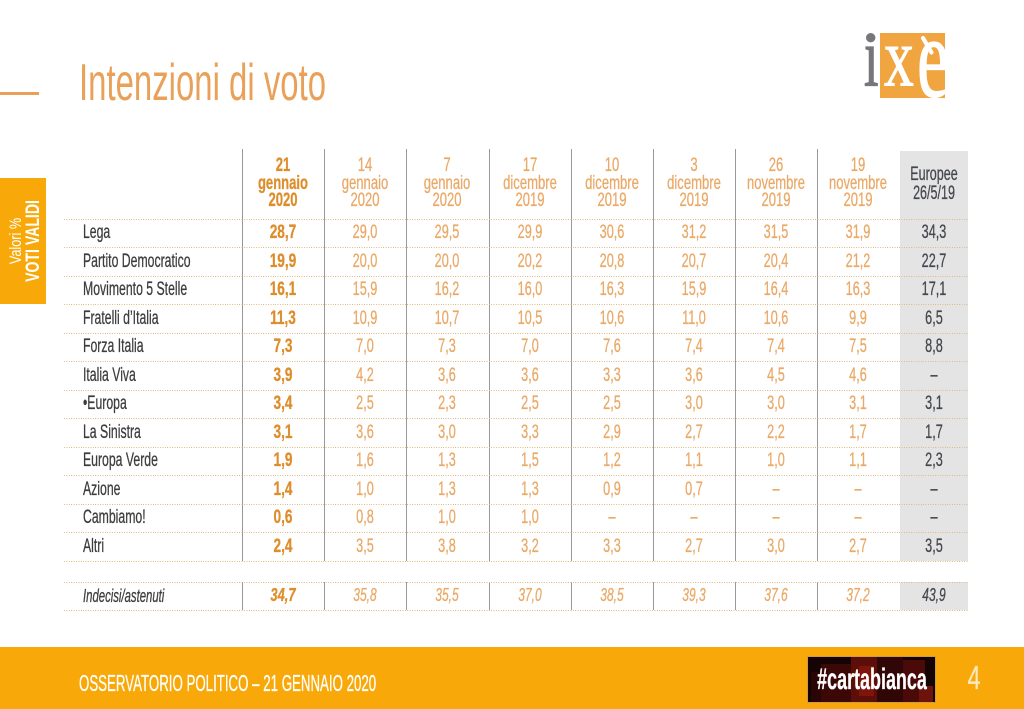  I want to click on svg-text: e, so click(933, 61).